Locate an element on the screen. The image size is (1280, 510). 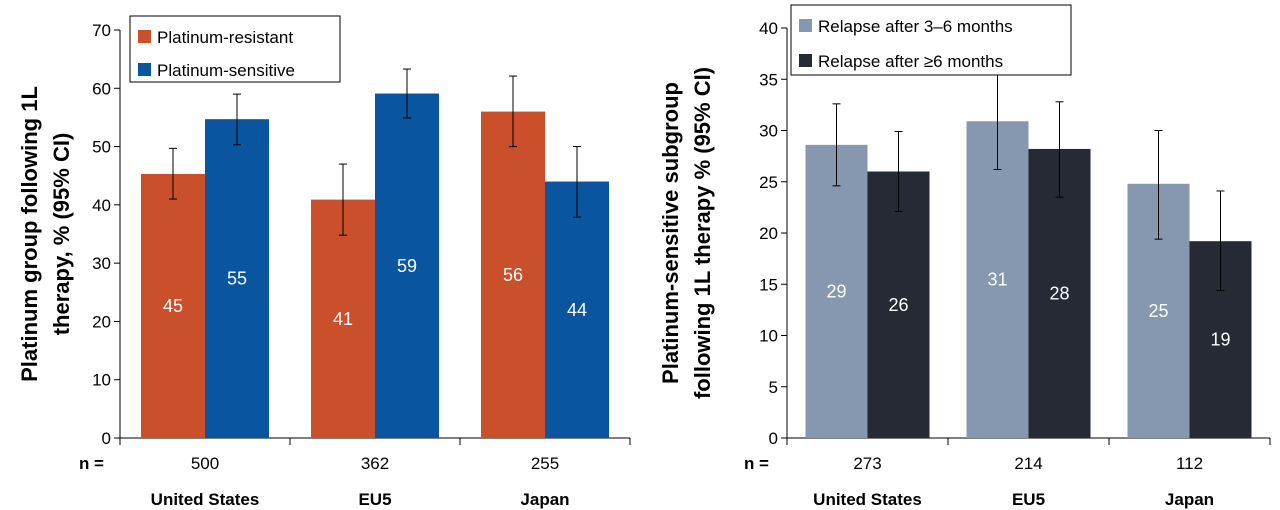
data-label: 59 is located at coordinates (407, 266).